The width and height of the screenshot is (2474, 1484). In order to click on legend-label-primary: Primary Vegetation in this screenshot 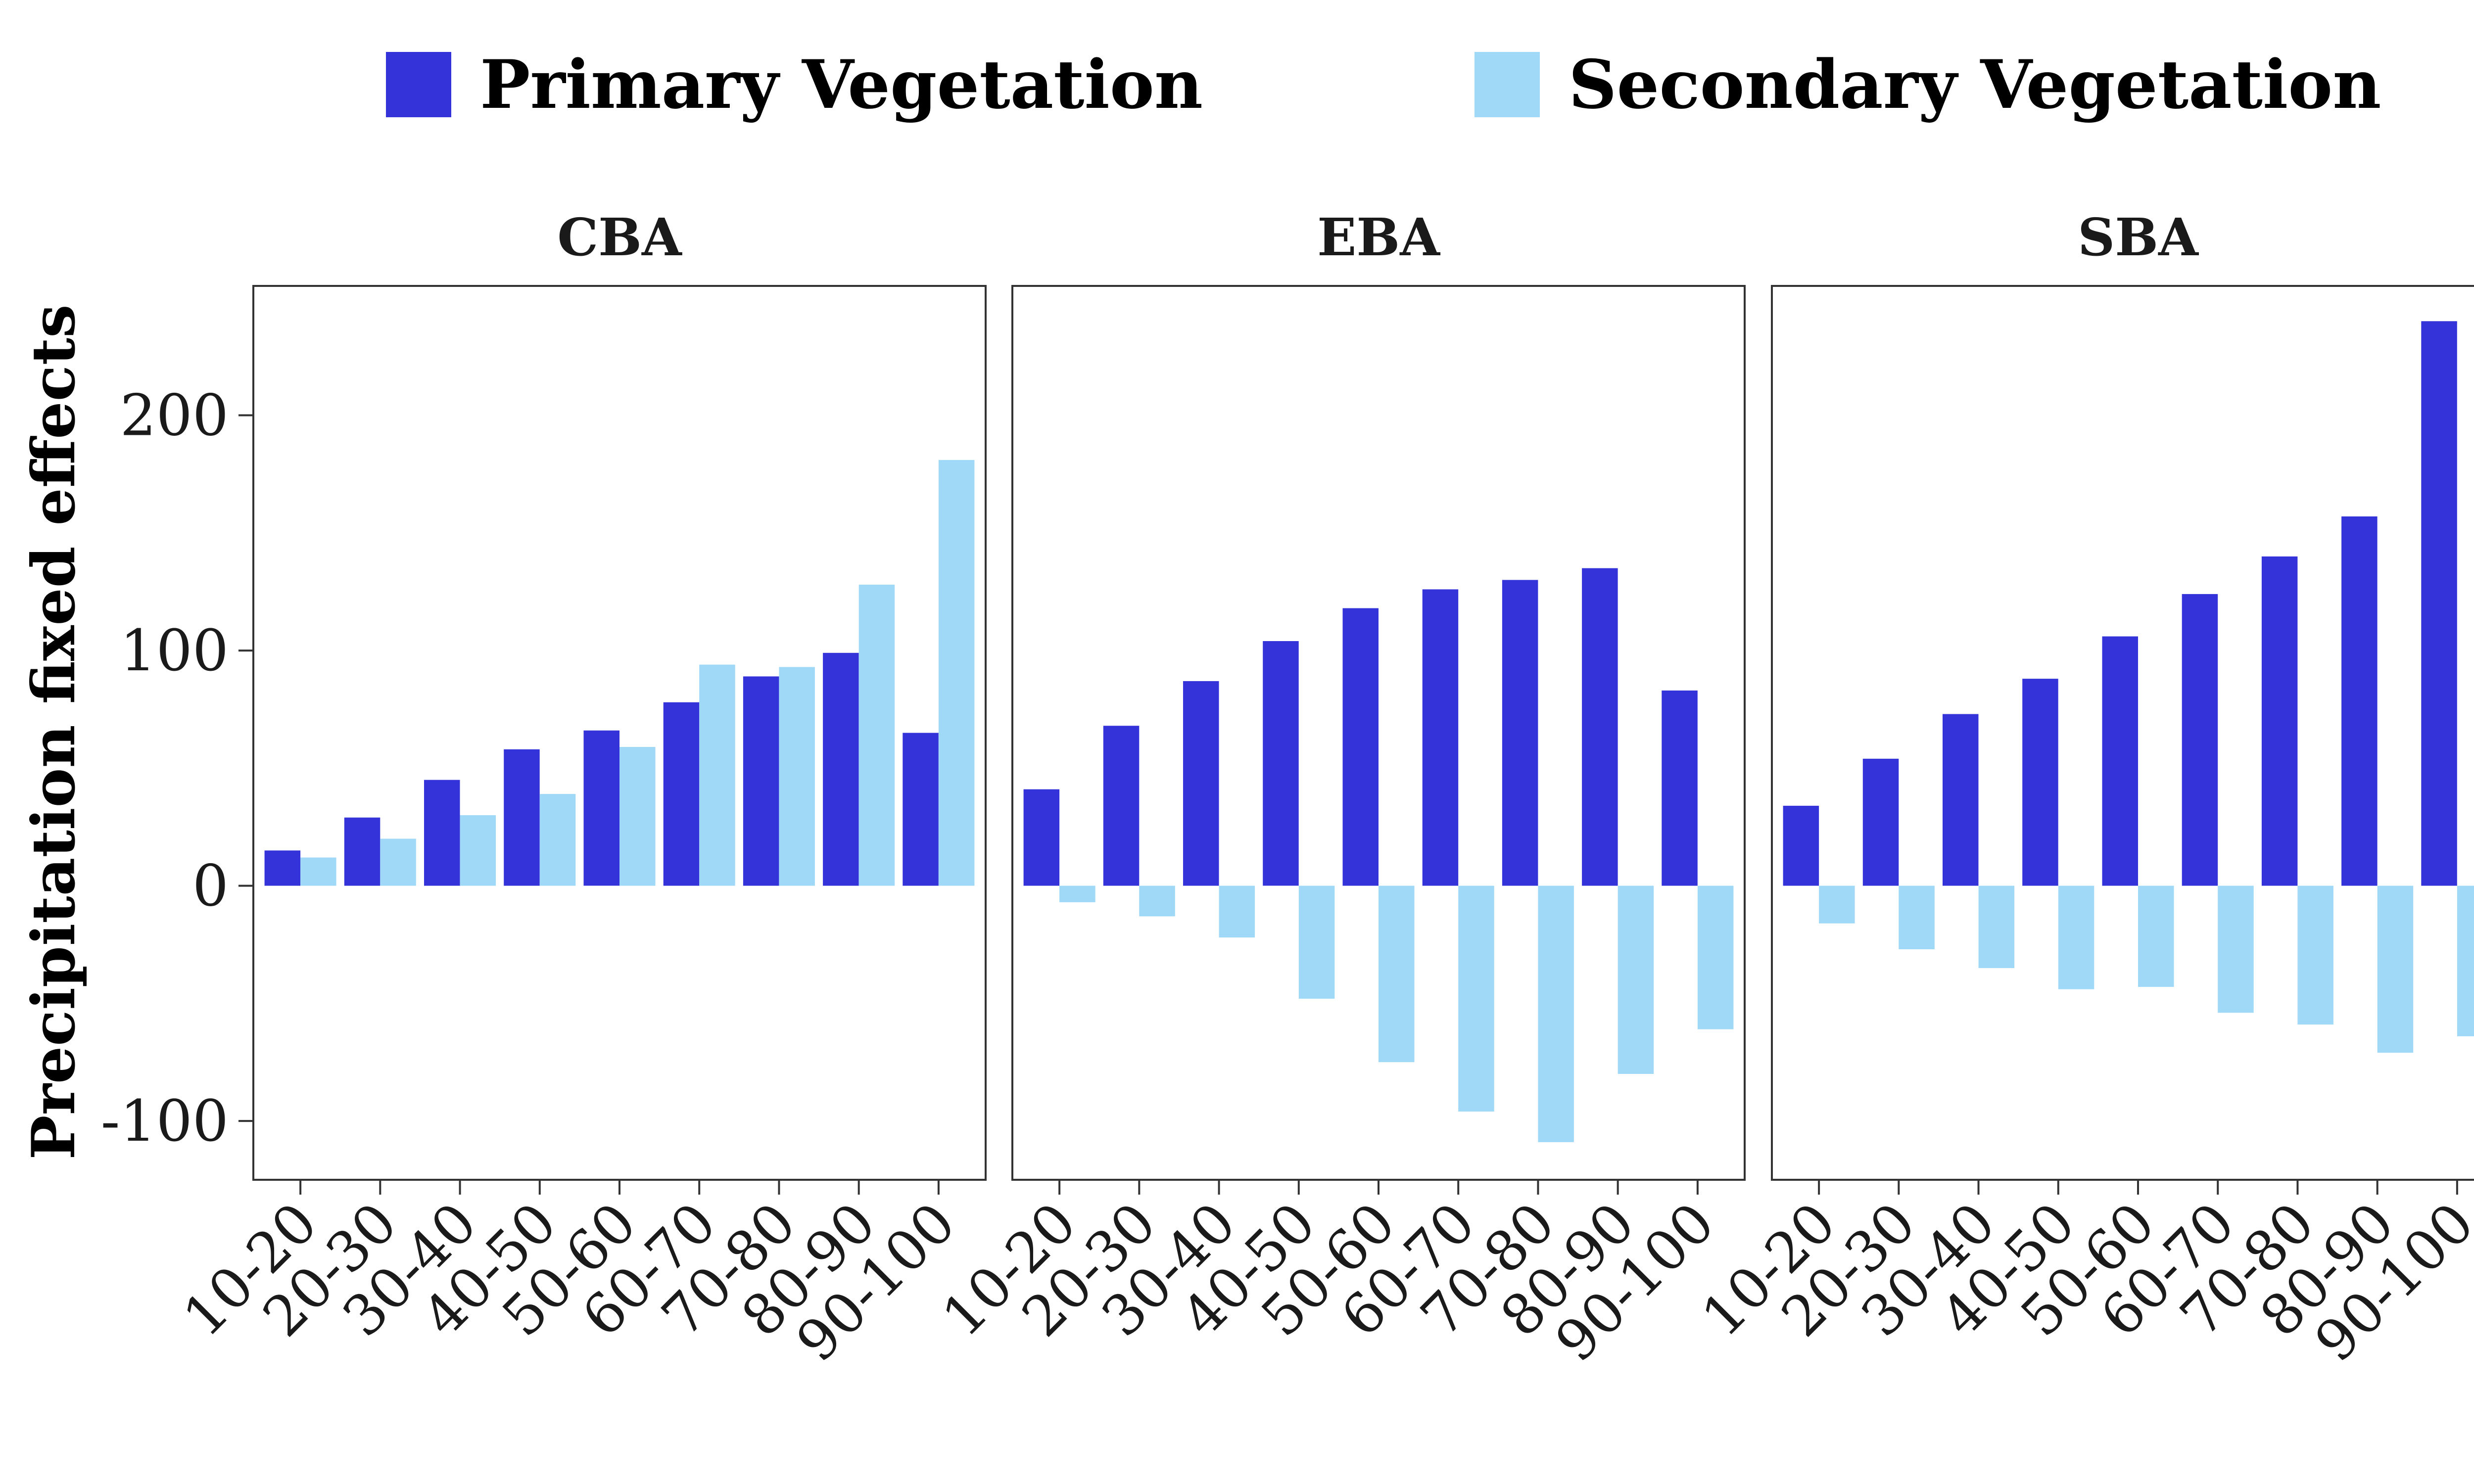, I will do `click(842, 84)`.